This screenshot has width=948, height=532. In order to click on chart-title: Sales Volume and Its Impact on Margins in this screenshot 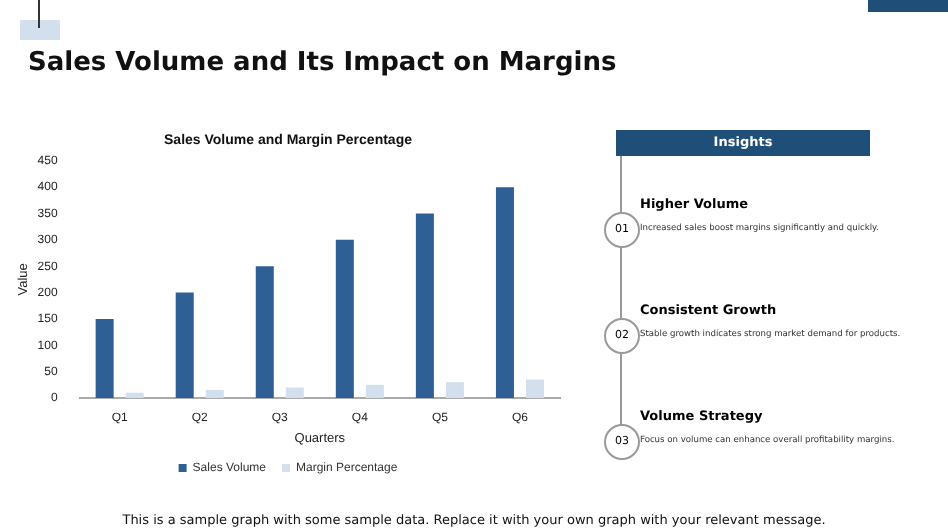, I will do `click(322, 63)`.